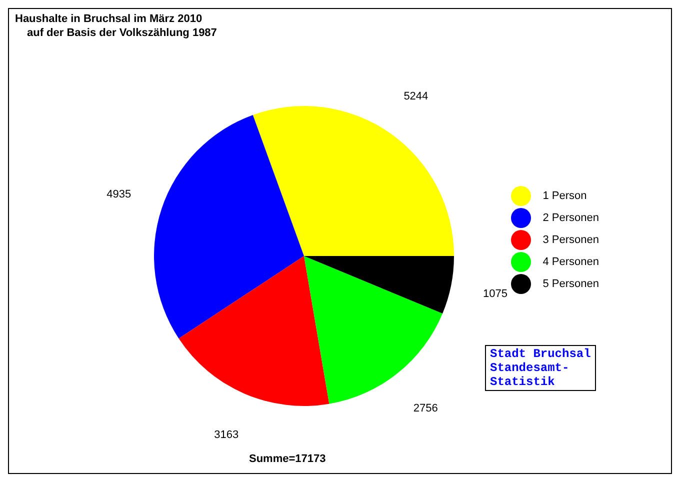 The image size is (680, 482). What do you see at coordinates (564, 196) in the screenshot?
I see `legend-label: 1 Person` at bounding box center [564, 196].